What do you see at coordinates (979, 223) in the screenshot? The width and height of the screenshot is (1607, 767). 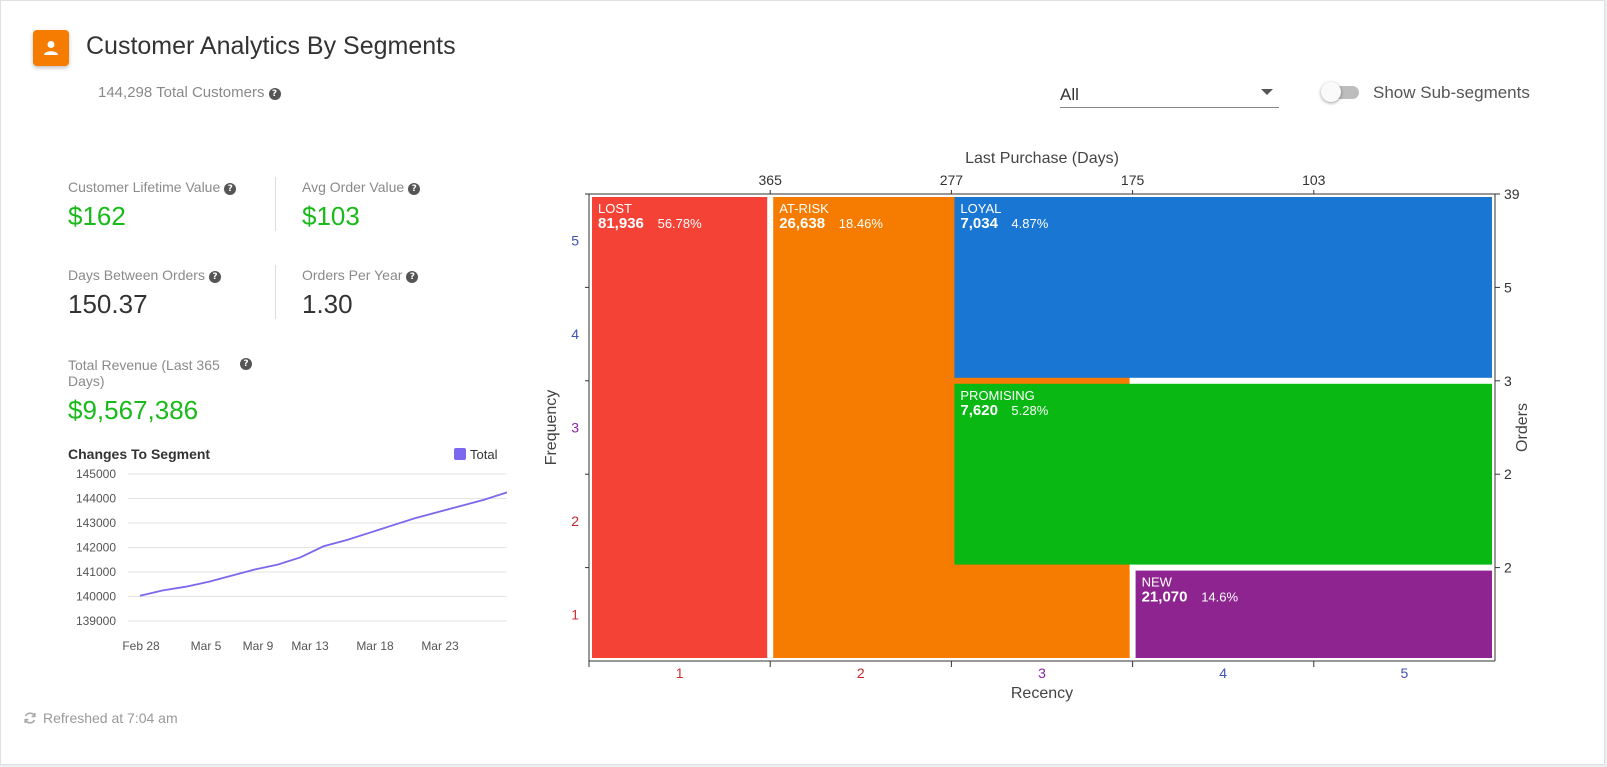 I see `segment-count: 7,034` at bounding box center [979, 223].